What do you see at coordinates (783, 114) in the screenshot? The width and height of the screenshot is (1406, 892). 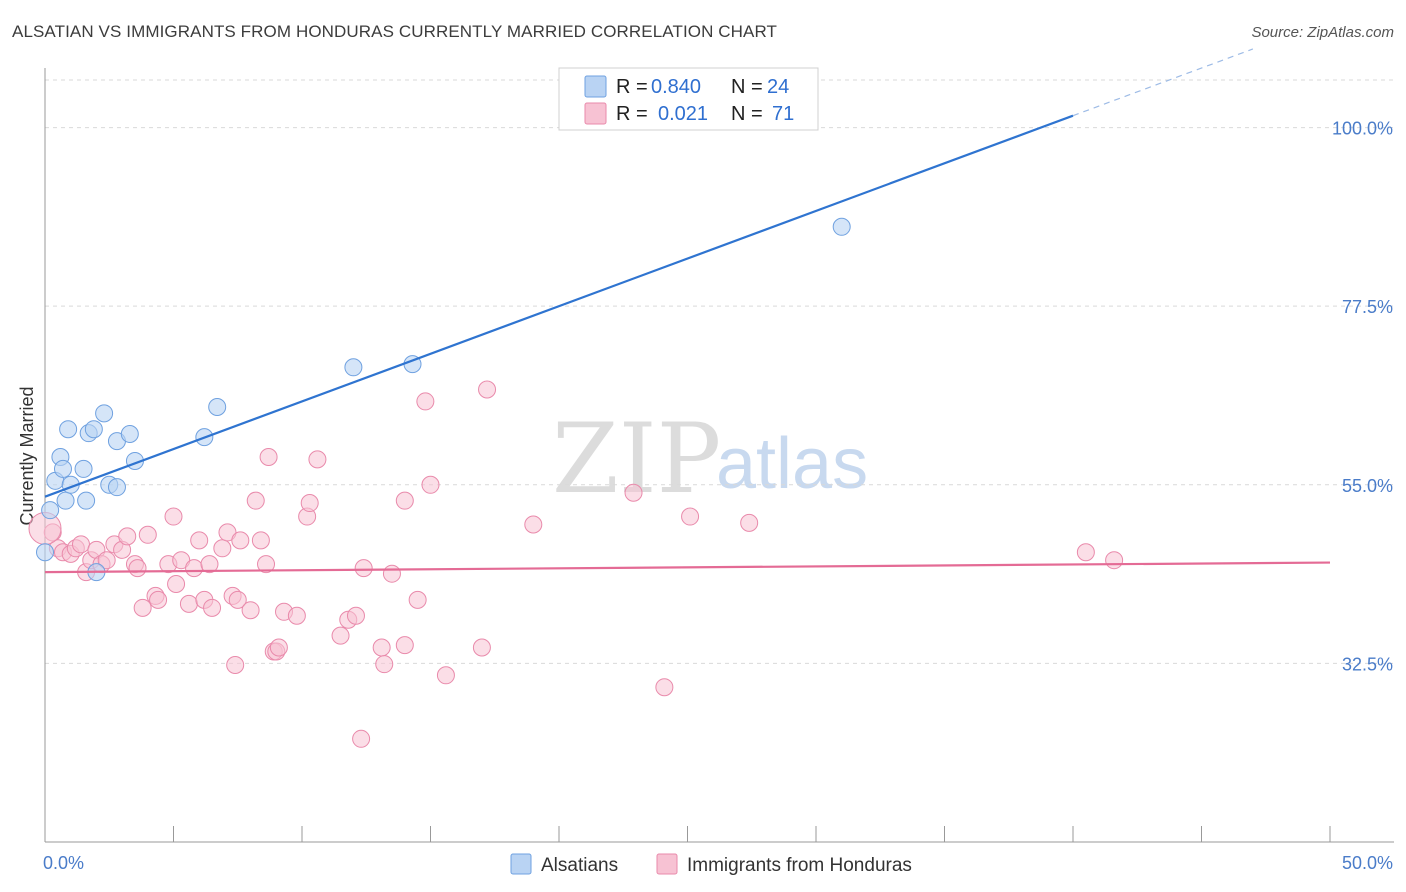 I see `legend-n-value-2: 71` at bounding box center [783, 114].